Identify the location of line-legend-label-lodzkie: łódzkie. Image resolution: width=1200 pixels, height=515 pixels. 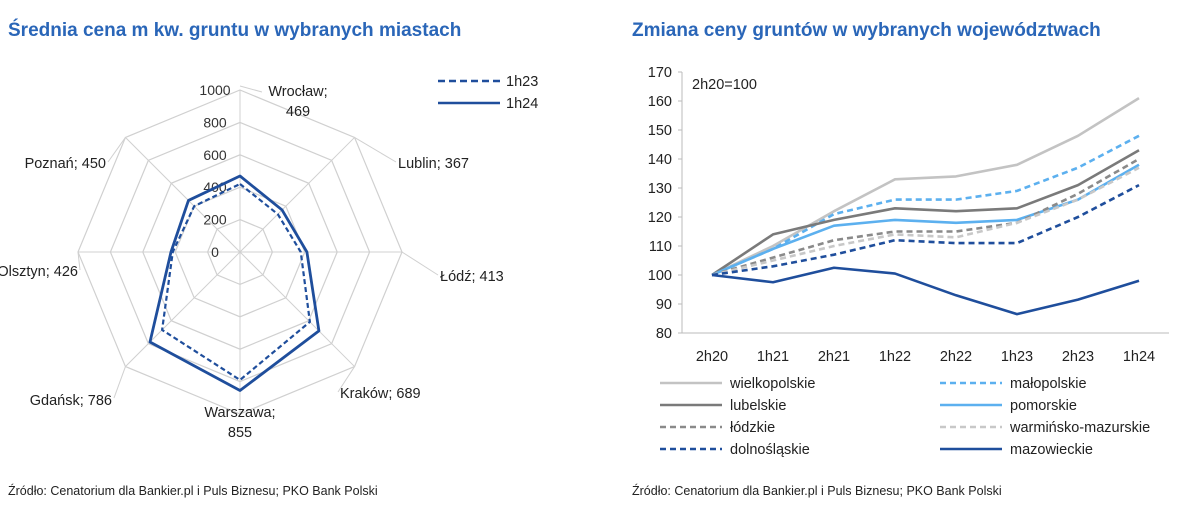
(752, 428).